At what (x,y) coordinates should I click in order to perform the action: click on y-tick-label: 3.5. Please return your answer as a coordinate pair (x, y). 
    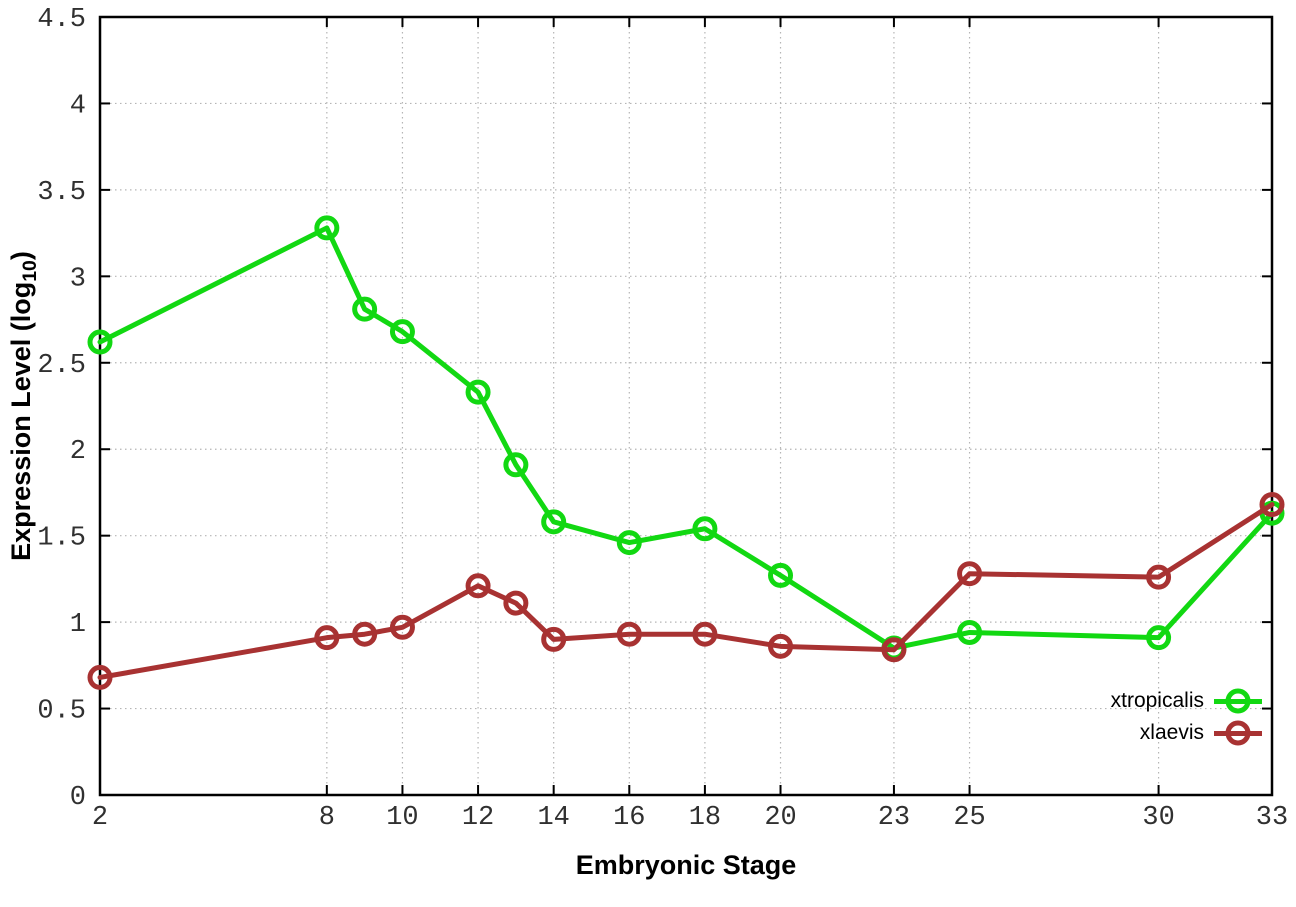
    Looking at the image, I should click on (61, 193).